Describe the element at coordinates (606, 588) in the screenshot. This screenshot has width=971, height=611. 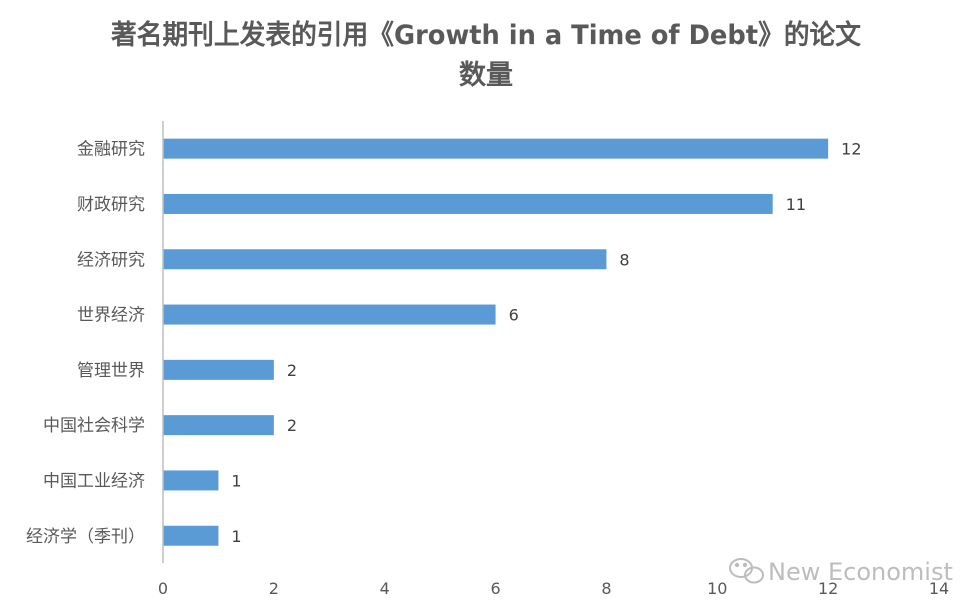
I see `x-tick-label: 8` at that location.